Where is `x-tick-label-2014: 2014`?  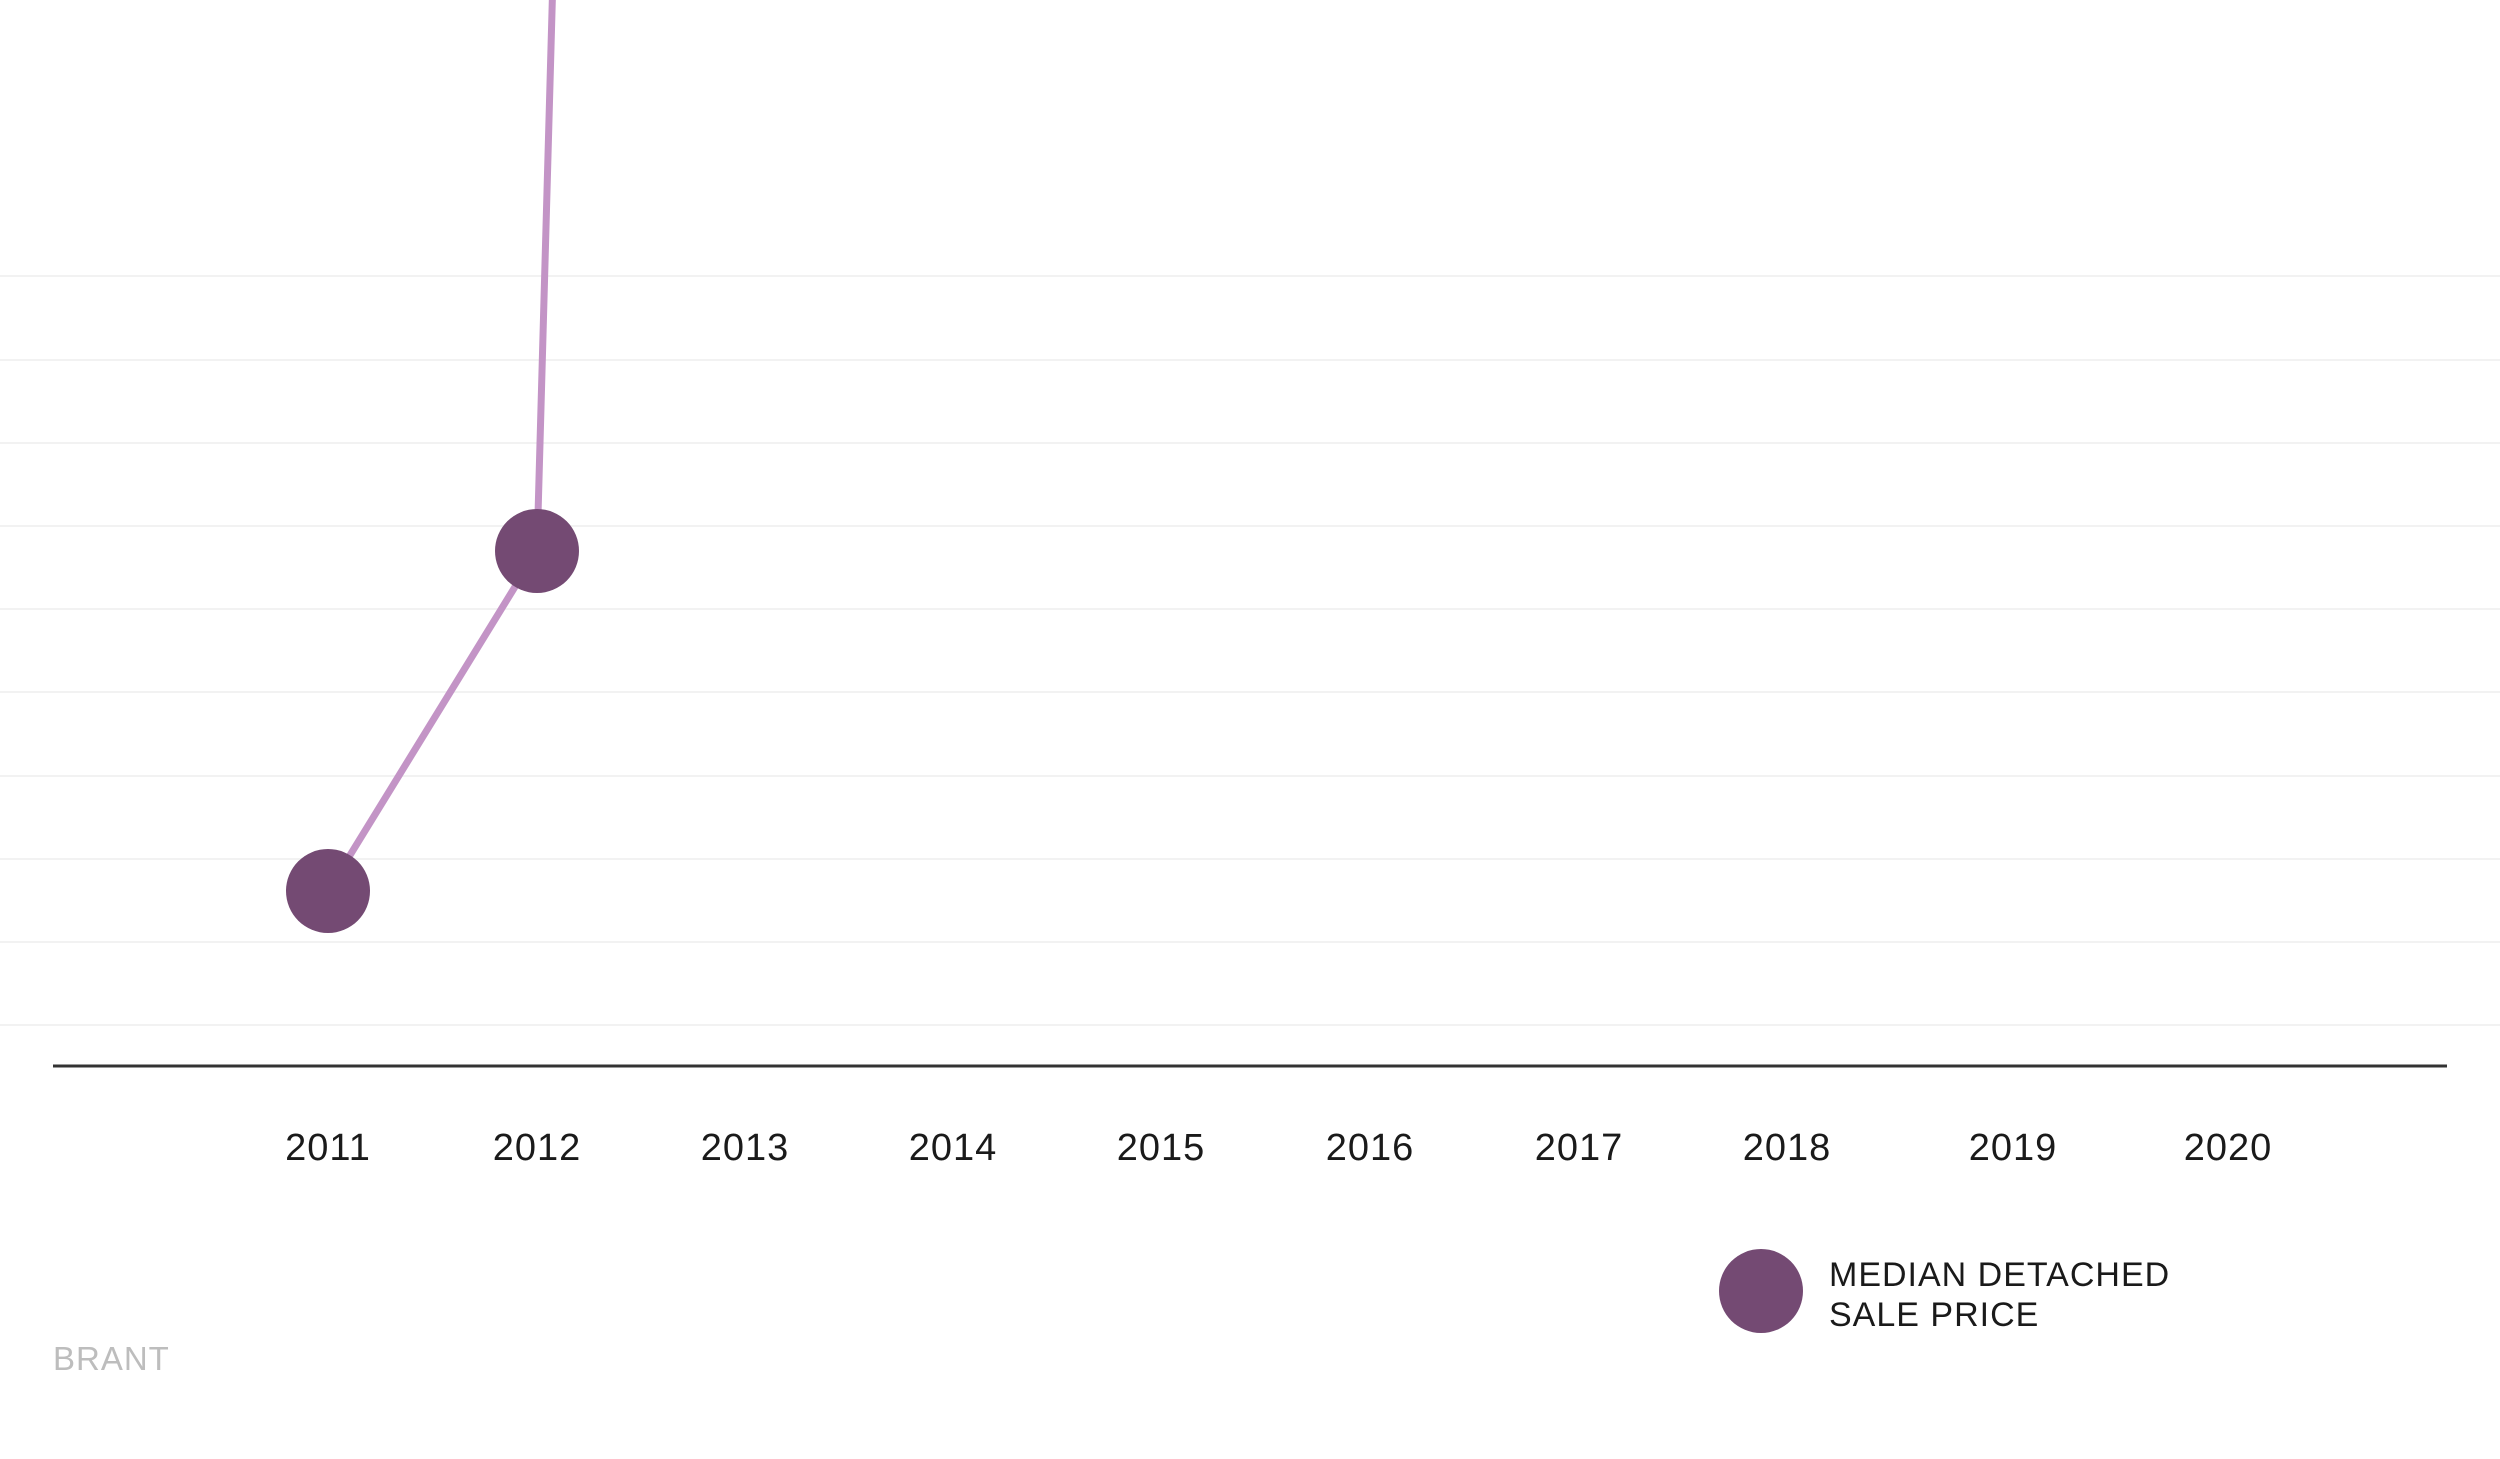 x-tick-label-2014: 2014 is located at coordinates (953, 1148).